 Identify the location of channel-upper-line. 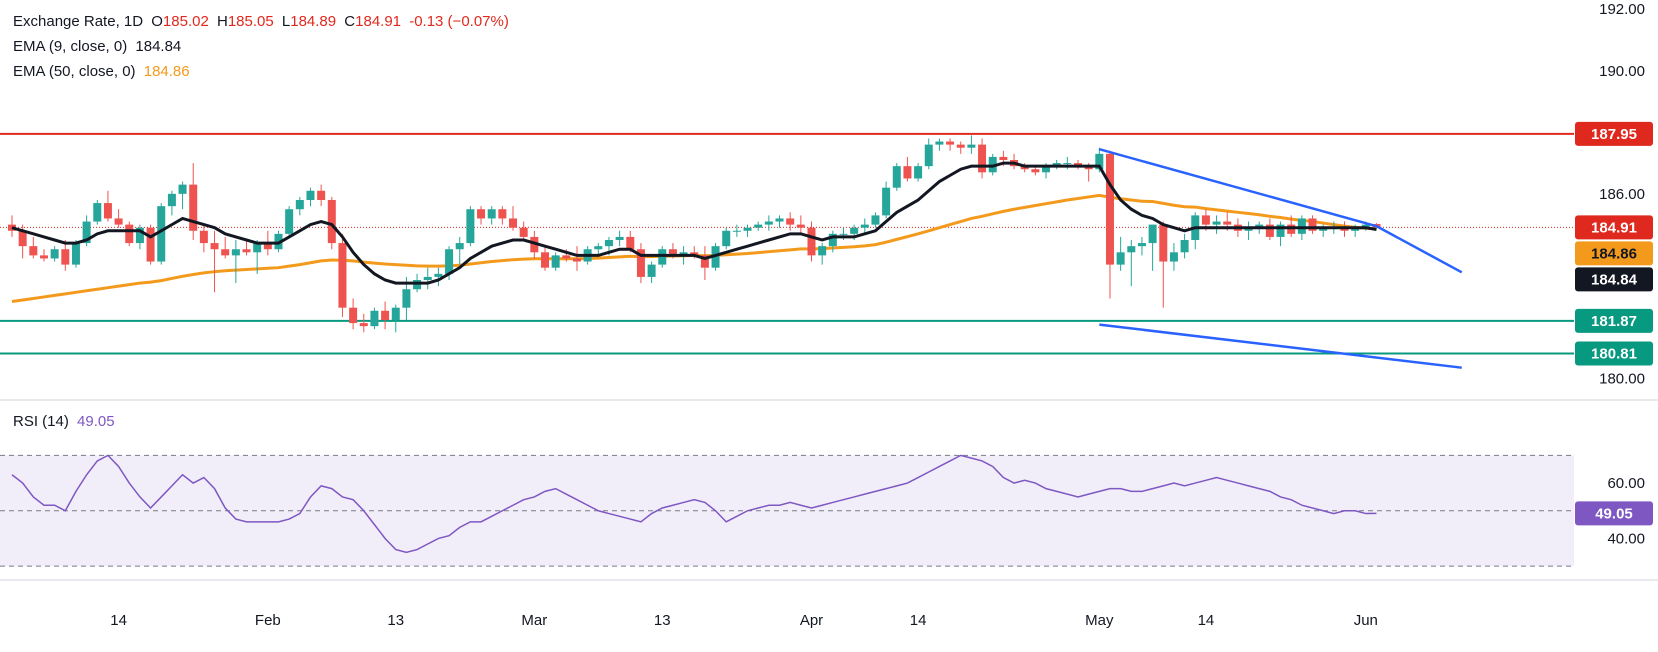
(1237, 188).